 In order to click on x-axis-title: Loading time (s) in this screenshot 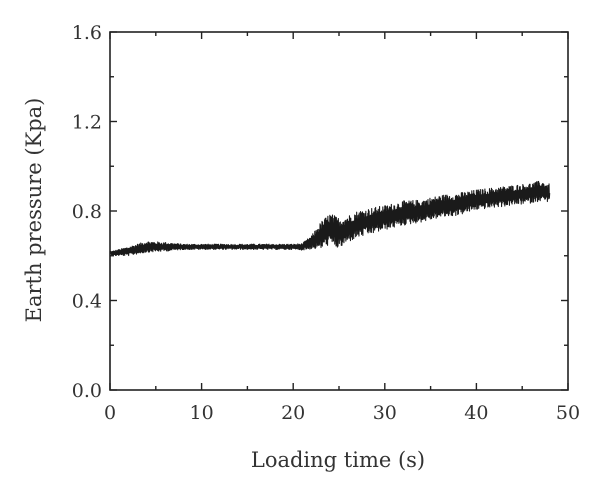, I will do `click(338, 460)`.